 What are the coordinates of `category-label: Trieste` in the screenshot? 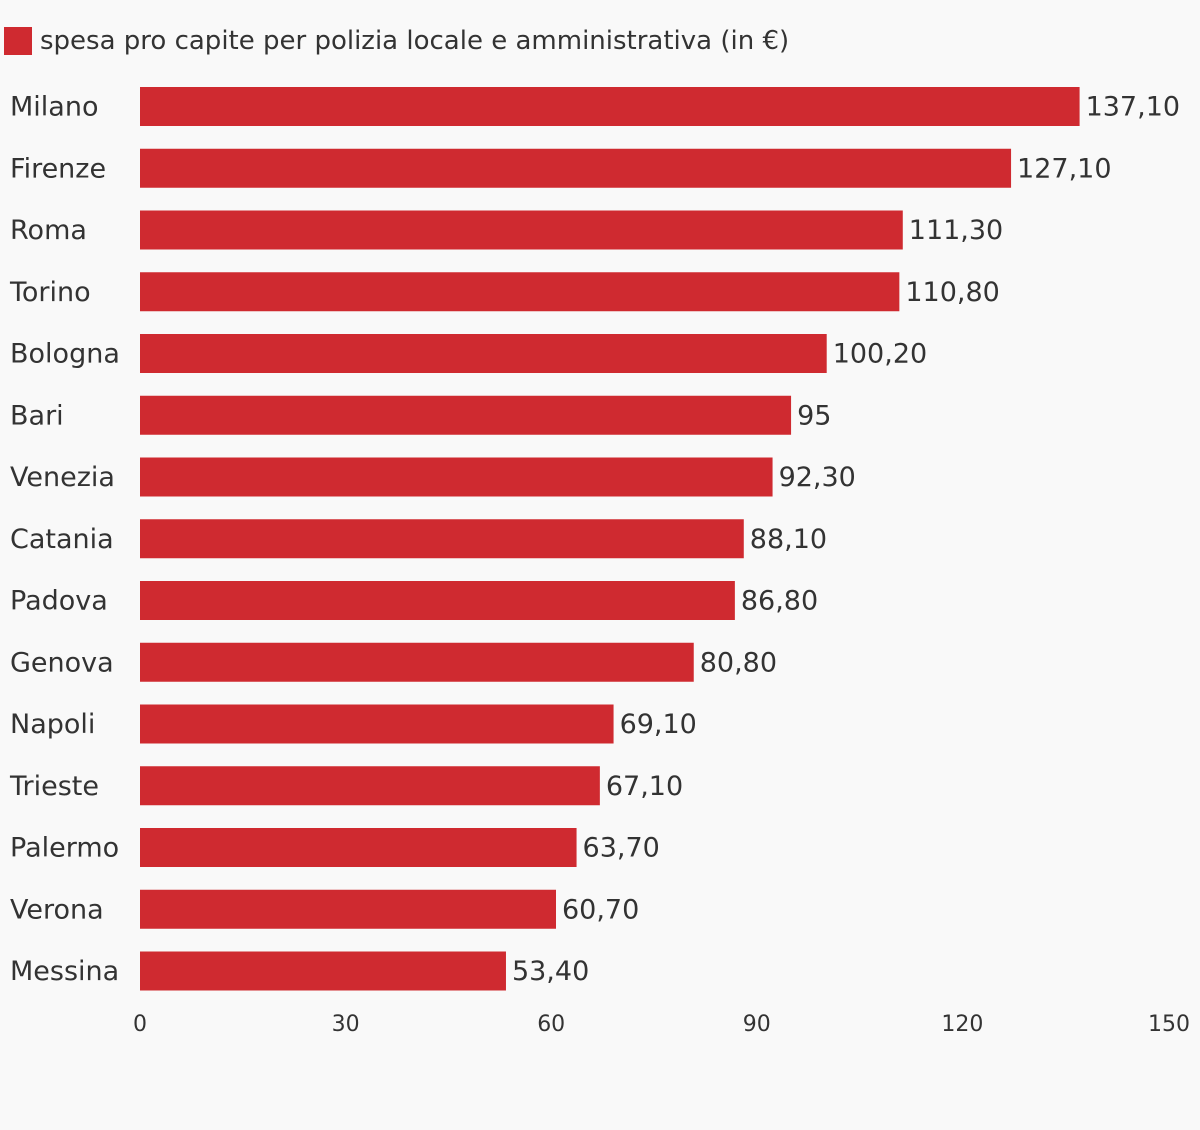 It's located at (54, 786).